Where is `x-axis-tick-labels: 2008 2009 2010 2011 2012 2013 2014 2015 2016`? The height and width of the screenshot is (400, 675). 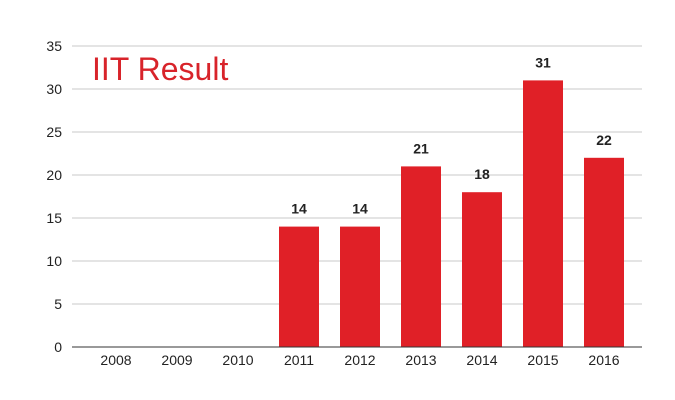 x-axis-tick-labels: 2008 2009 2010 2011 2012 2013 2014 2015 2016 is located at coordinates (359, 360).